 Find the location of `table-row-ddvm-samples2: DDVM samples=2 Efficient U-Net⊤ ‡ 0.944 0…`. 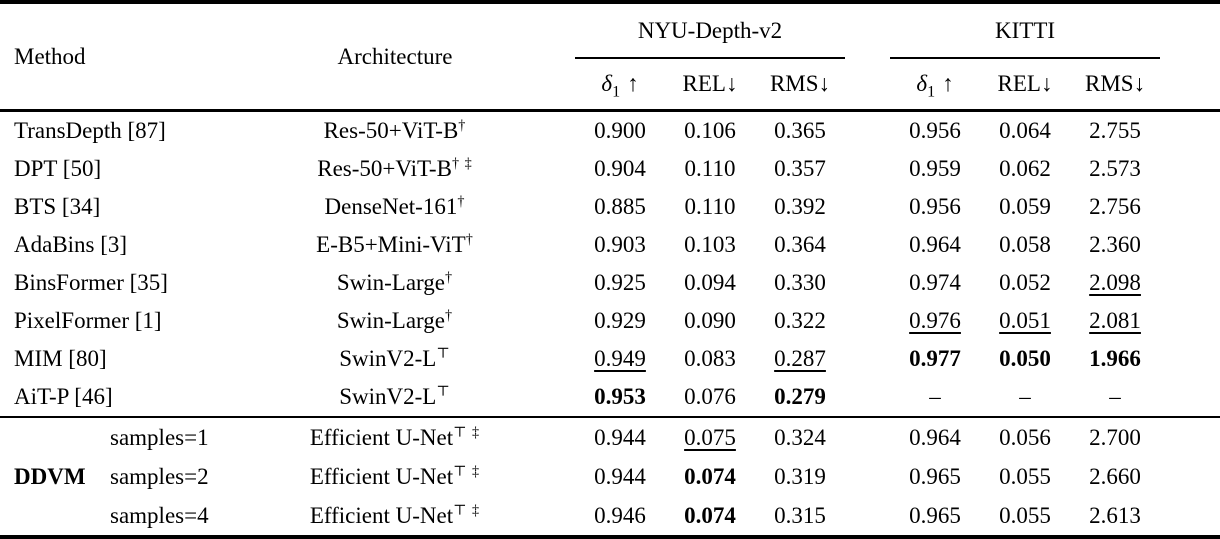

table-row-ddvm-samples2: DDVM samples=2 Efficient U-Net⊤ ‡ 0.944 0… is located at coordinates (610, 476).